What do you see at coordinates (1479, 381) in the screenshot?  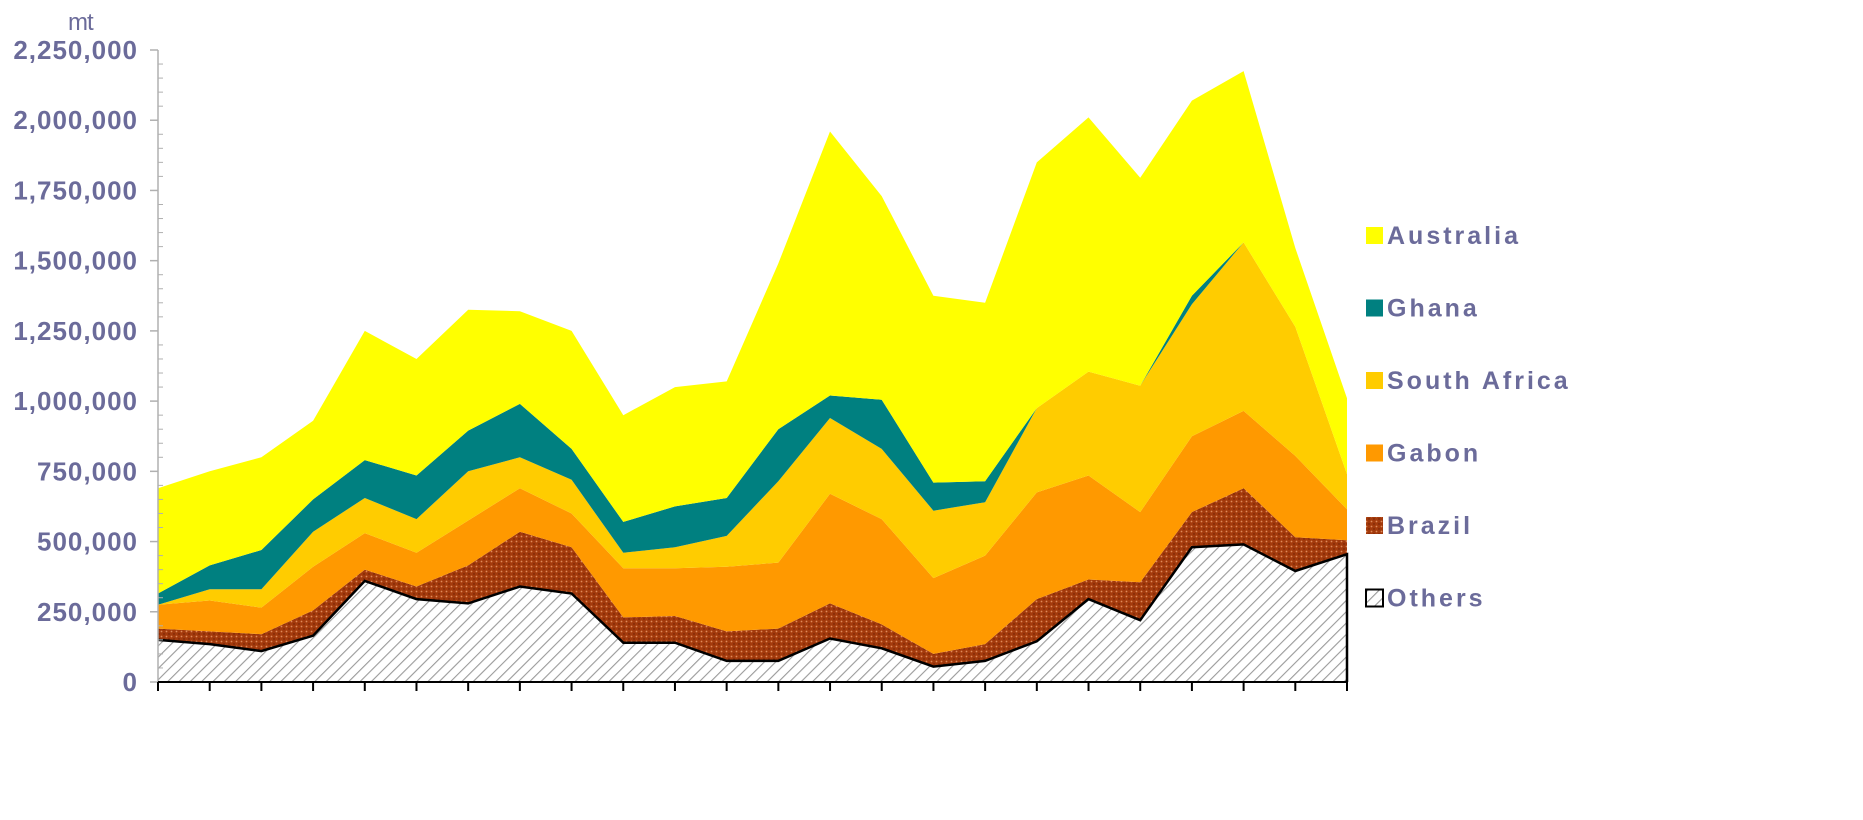 I see `legend-label-south-africa: South Africa` at bounding box center [1479, 381].